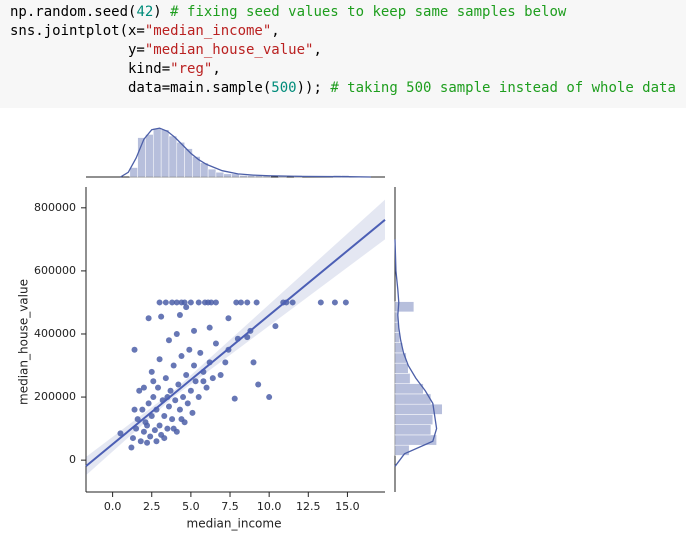 The height and width of the screenshot is (534, 686). Describe the element at coordinates (416, 353) in the screenshot. I see `y-kde` at that location.